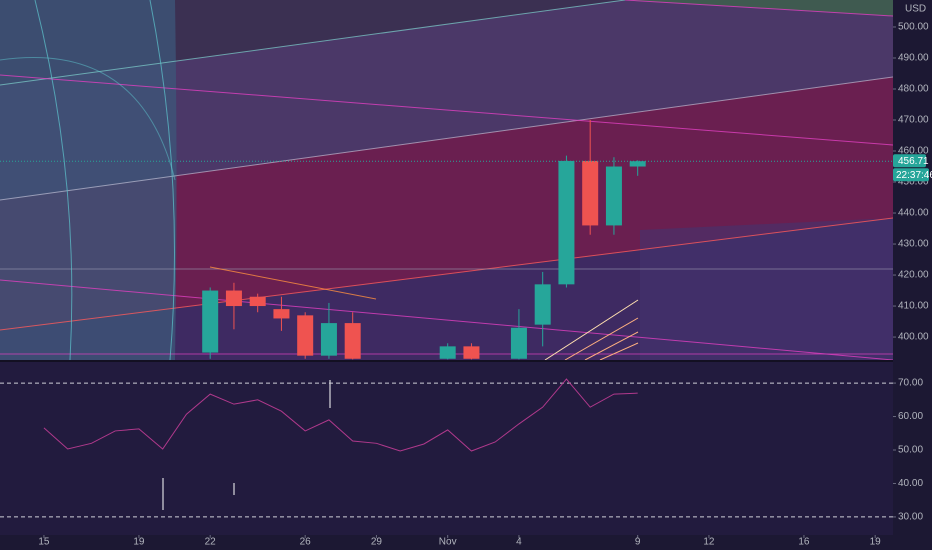  Describe the element at coordinates (913, 213) in the screenshot. I see `y-tick-label: 440.00` at that location.